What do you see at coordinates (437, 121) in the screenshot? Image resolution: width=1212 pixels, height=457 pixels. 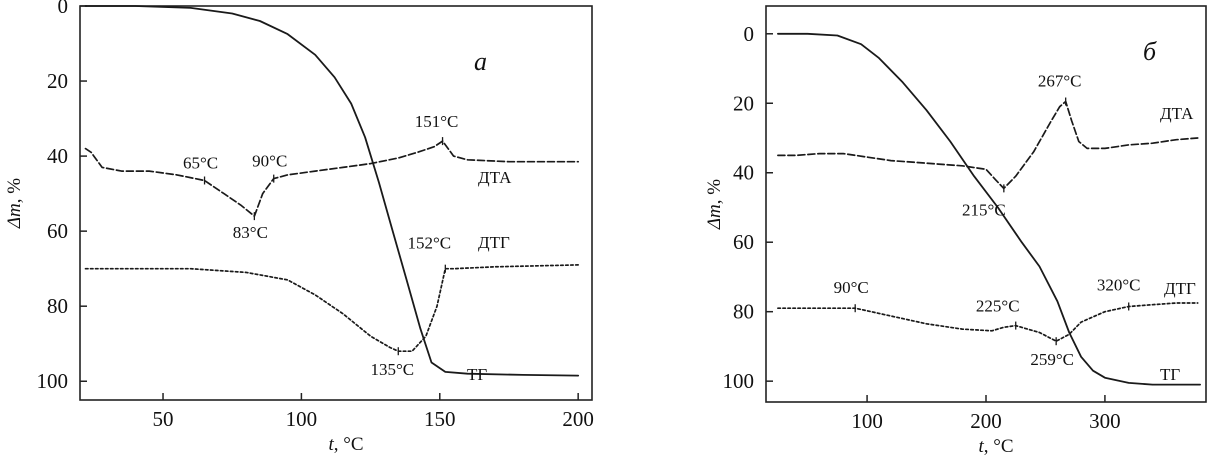 I see `annotation-label: 151°C` at bounding box center [437, 121].